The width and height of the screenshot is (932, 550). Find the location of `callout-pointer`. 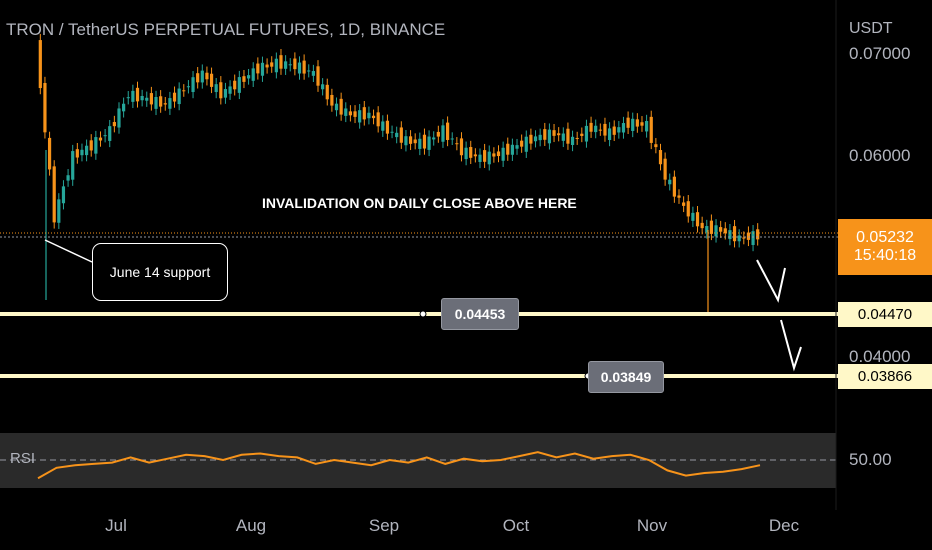

callout-pointer is located at coordinates (68, 251).